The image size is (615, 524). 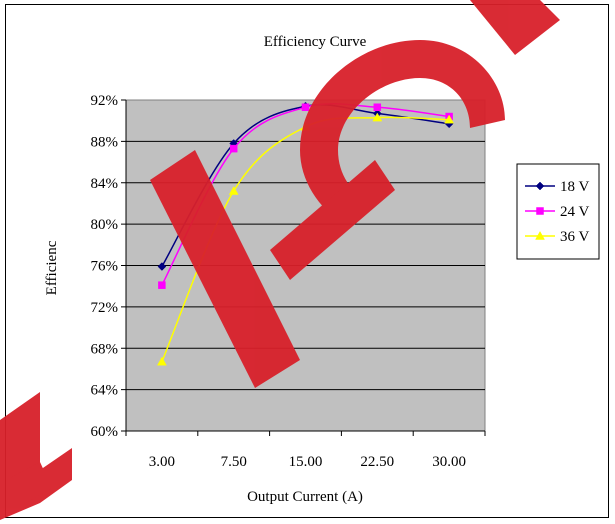 What do you see at coordinates (105, 142) in the screenshot?
I see `y-tick-label: 88%` at bounding box center [105, 142].